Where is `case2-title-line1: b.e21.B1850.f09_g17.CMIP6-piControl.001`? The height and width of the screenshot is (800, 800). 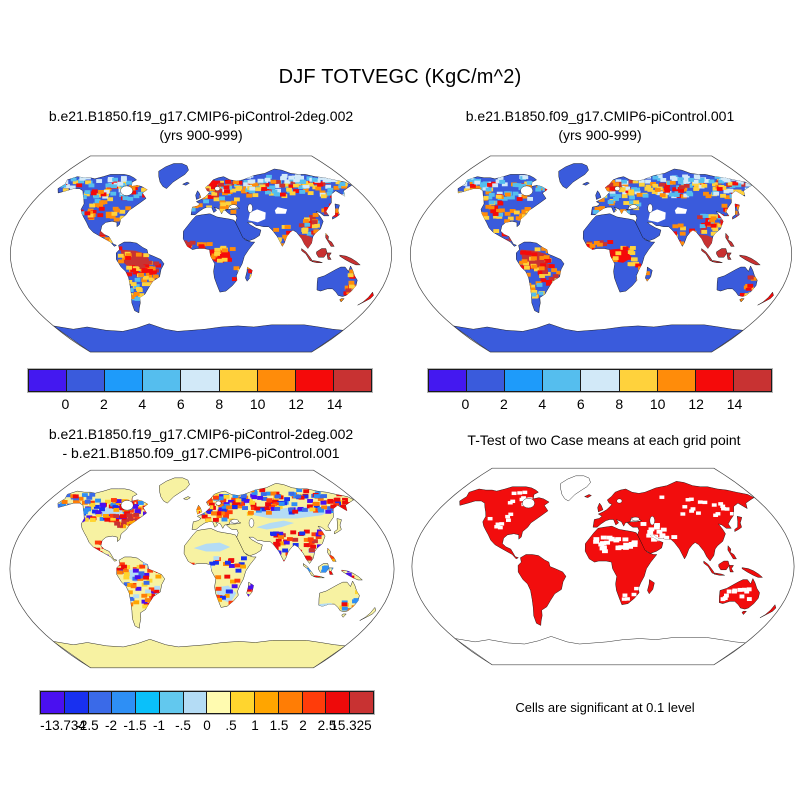 case2-title-line1: b.e21.B1850.f09_g17.CMIP6-piControl.001 is located at coordinates (600, 116).